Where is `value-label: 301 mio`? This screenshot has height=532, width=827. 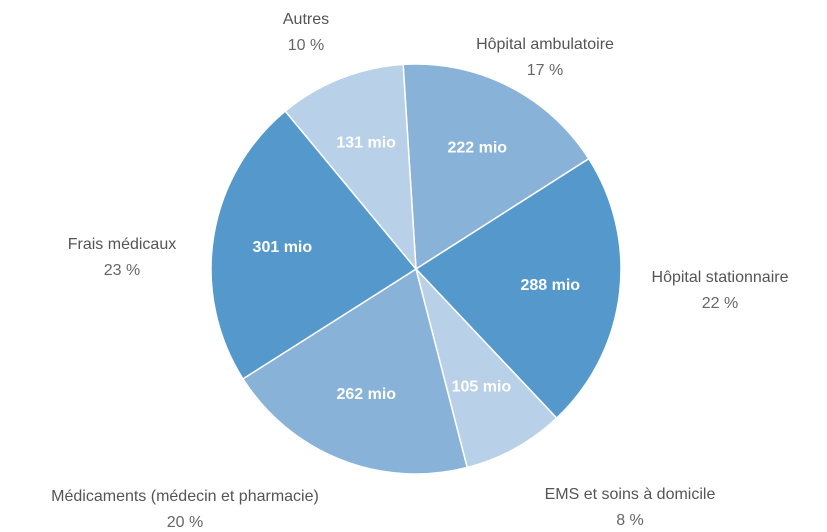 value-label: 301 mio is located at coordinates (283, 247).